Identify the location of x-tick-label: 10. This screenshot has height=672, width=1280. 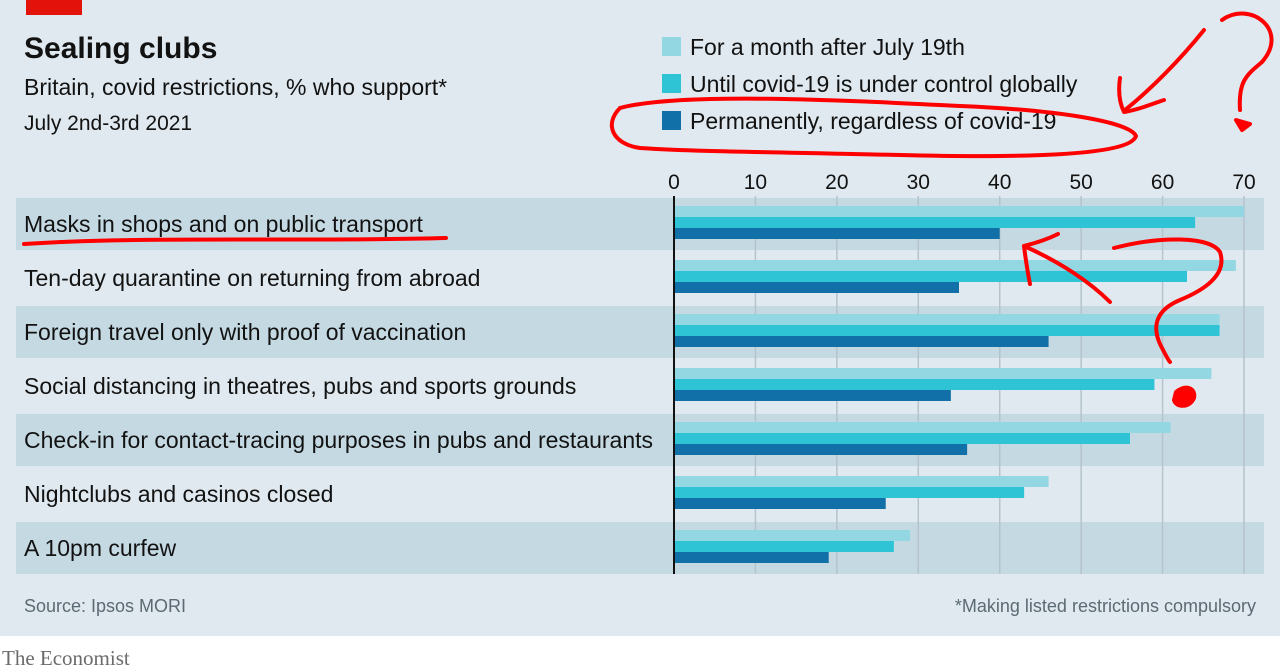
(755, 182).